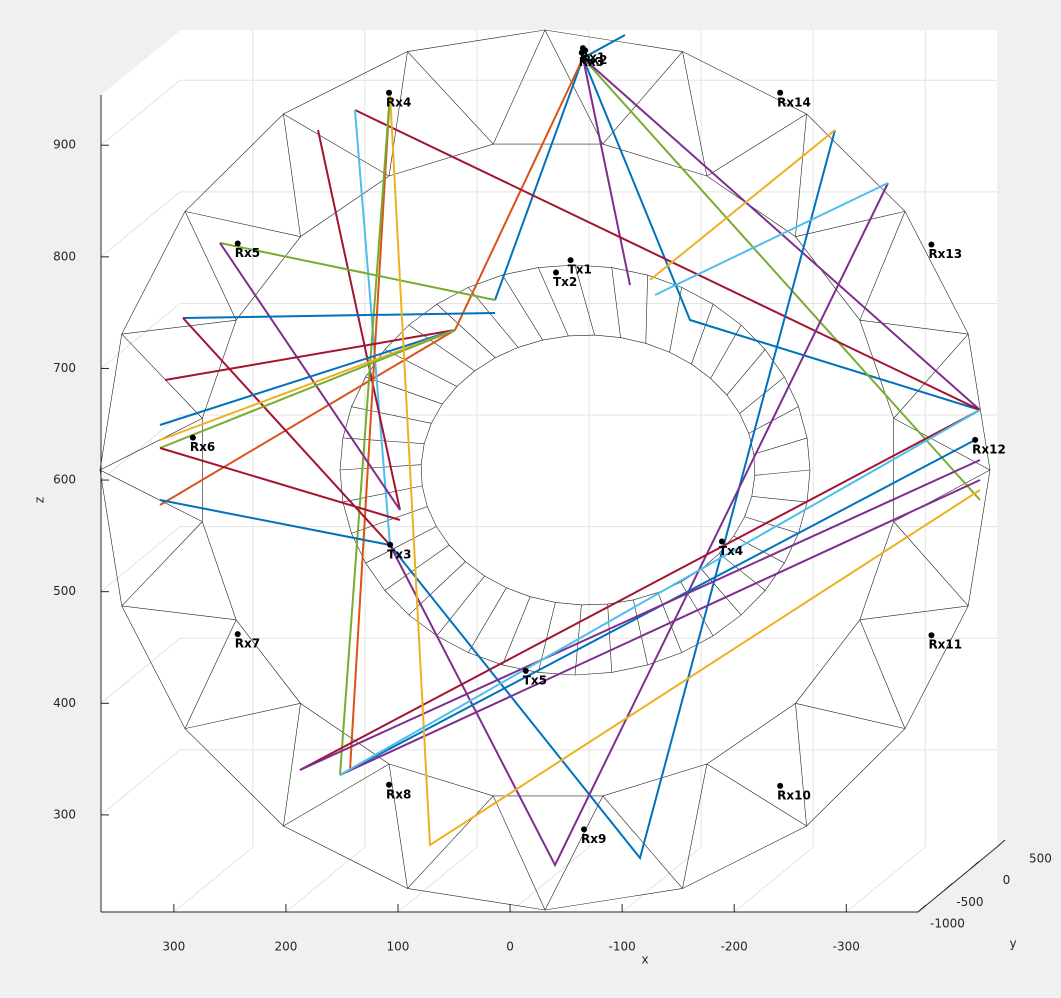 The height and width of the screenshot is (998, 1061). Describe the element at coordinates (1007, 880) in the screenshot. I see `y-tick-label: 0` at that location.